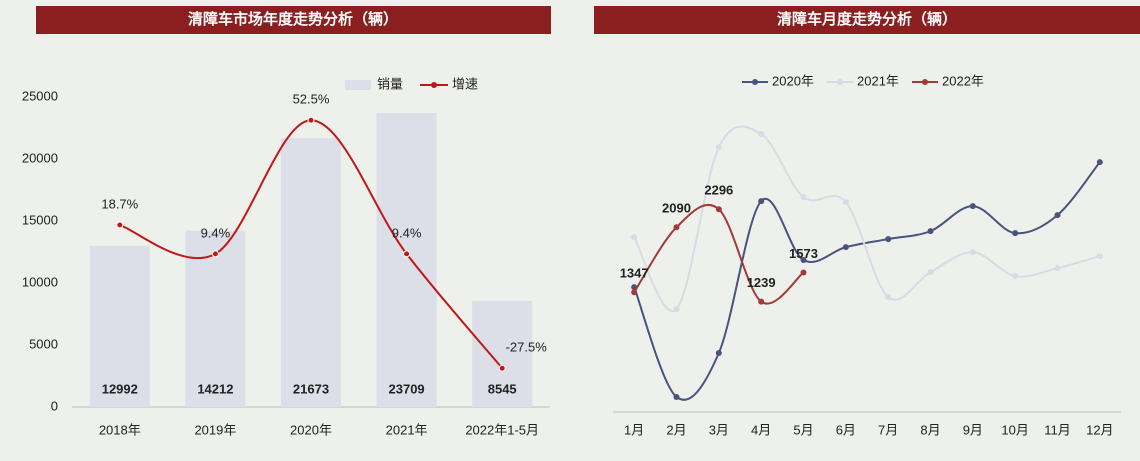  I want to click on y-tick-label: 10000, so click(40, 281).